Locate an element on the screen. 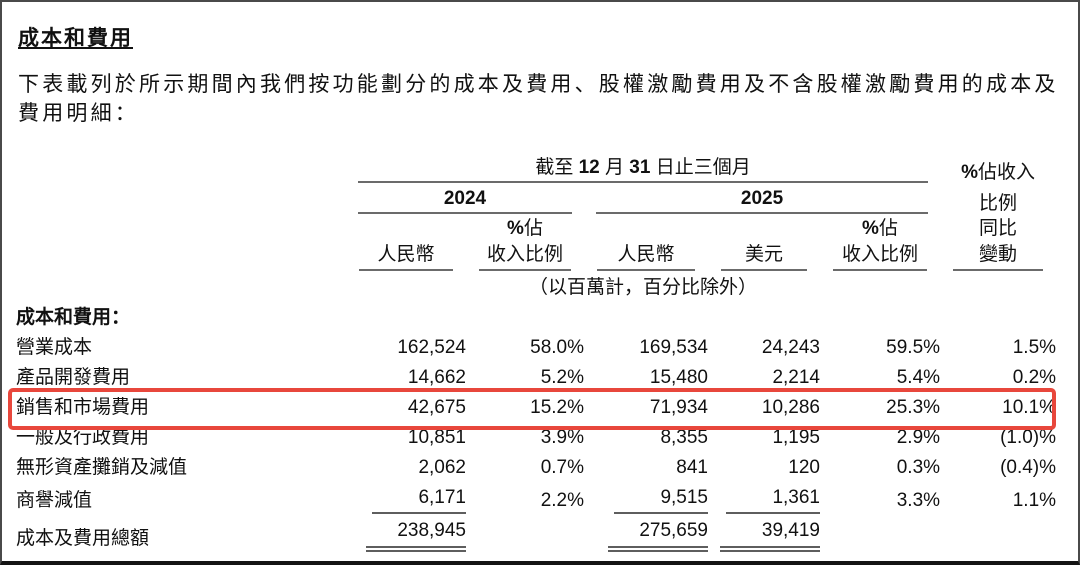 The width and height of the screenshot is (1080, 565). year-2025-header: 2025 is located at coordinates (762, 200).